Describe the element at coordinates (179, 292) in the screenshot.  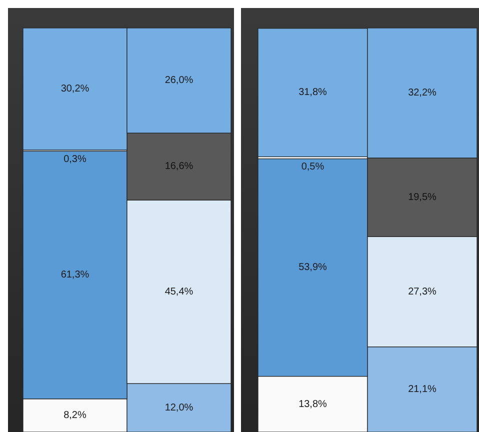
I see `data-label: 45,4%` at that location.